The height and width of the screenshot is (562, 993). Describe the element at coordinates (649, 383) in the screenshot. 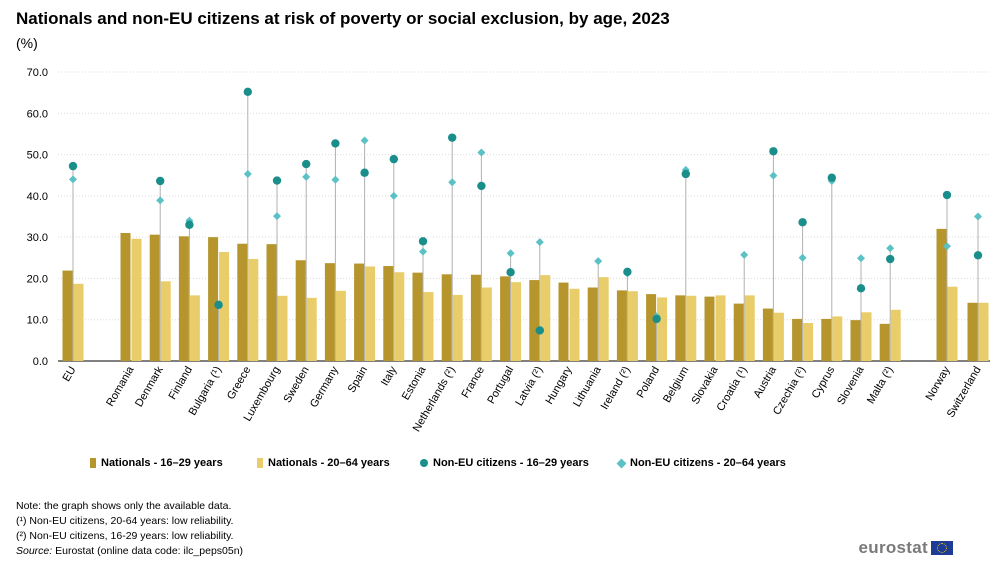

I see `x-tick-label: Poland` at that location.